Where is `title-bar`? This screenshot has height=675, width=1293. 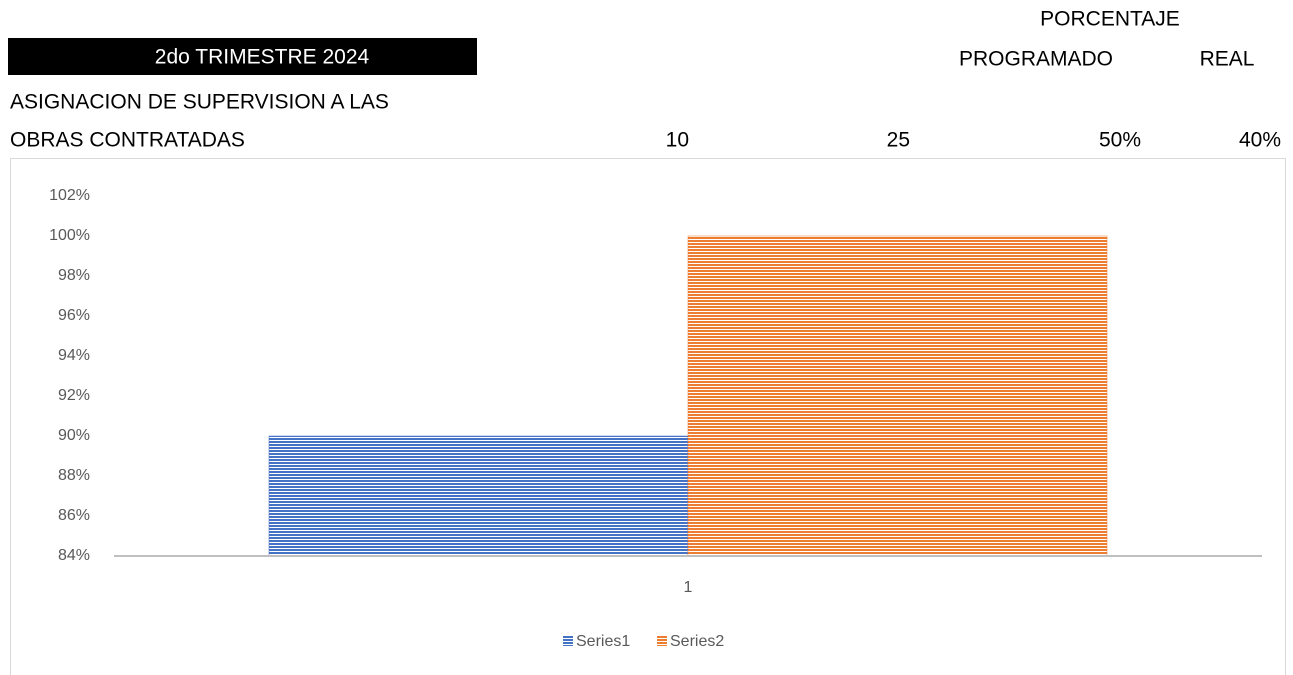
title-bar is located at coordinates (242, 56).